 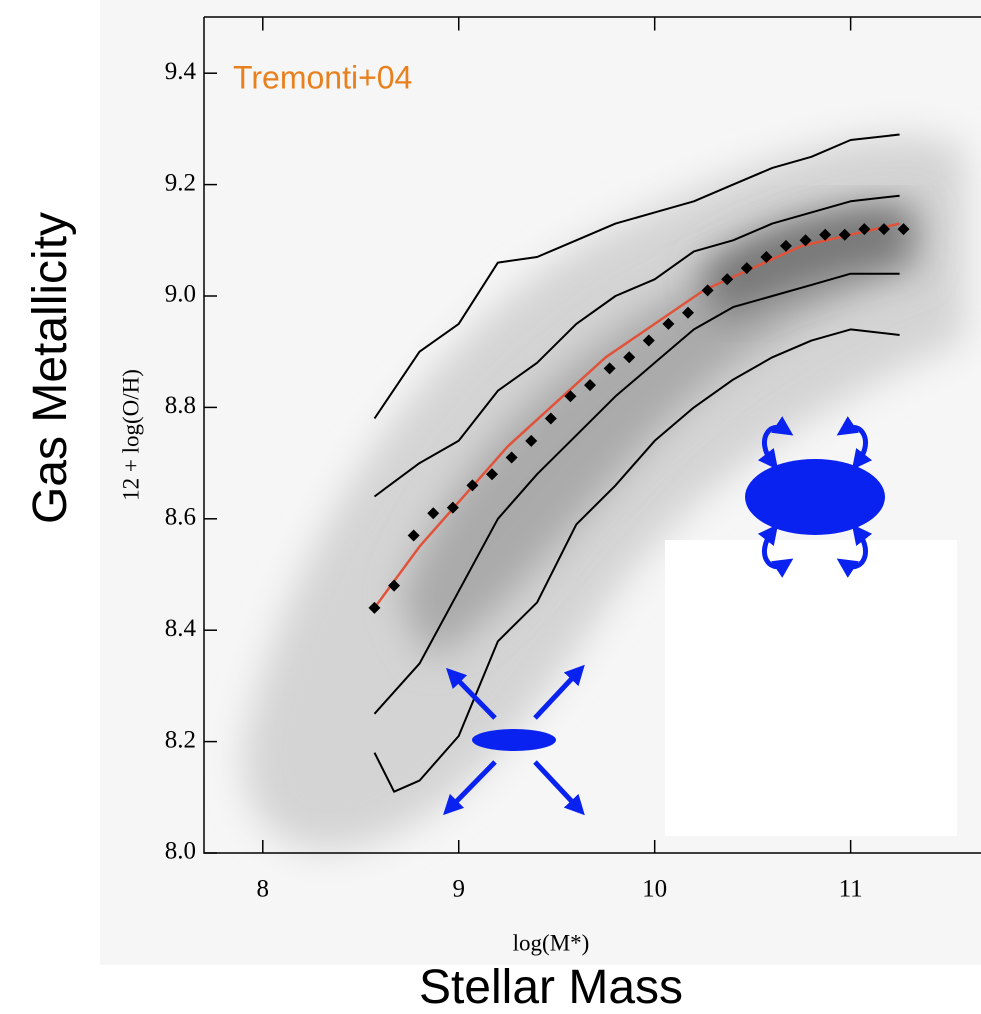 What do you see at coordinates (815, 497) in the screenshot?
I see `recycling-icon` at bounding box center [815, 497].